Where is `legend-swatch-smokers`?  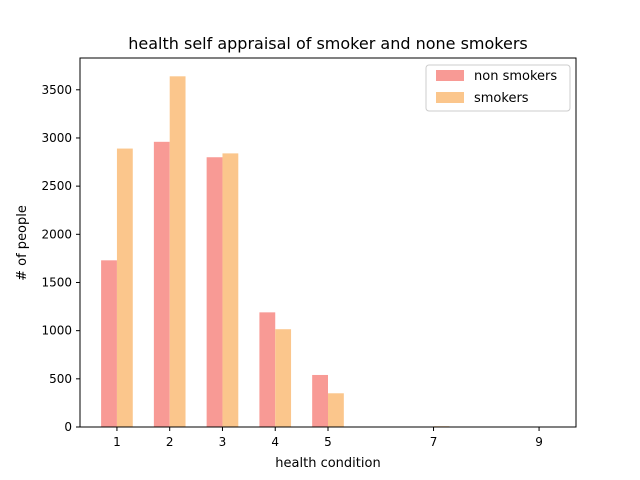 legend-swatch-smokers is located at coordinates (450, 97).